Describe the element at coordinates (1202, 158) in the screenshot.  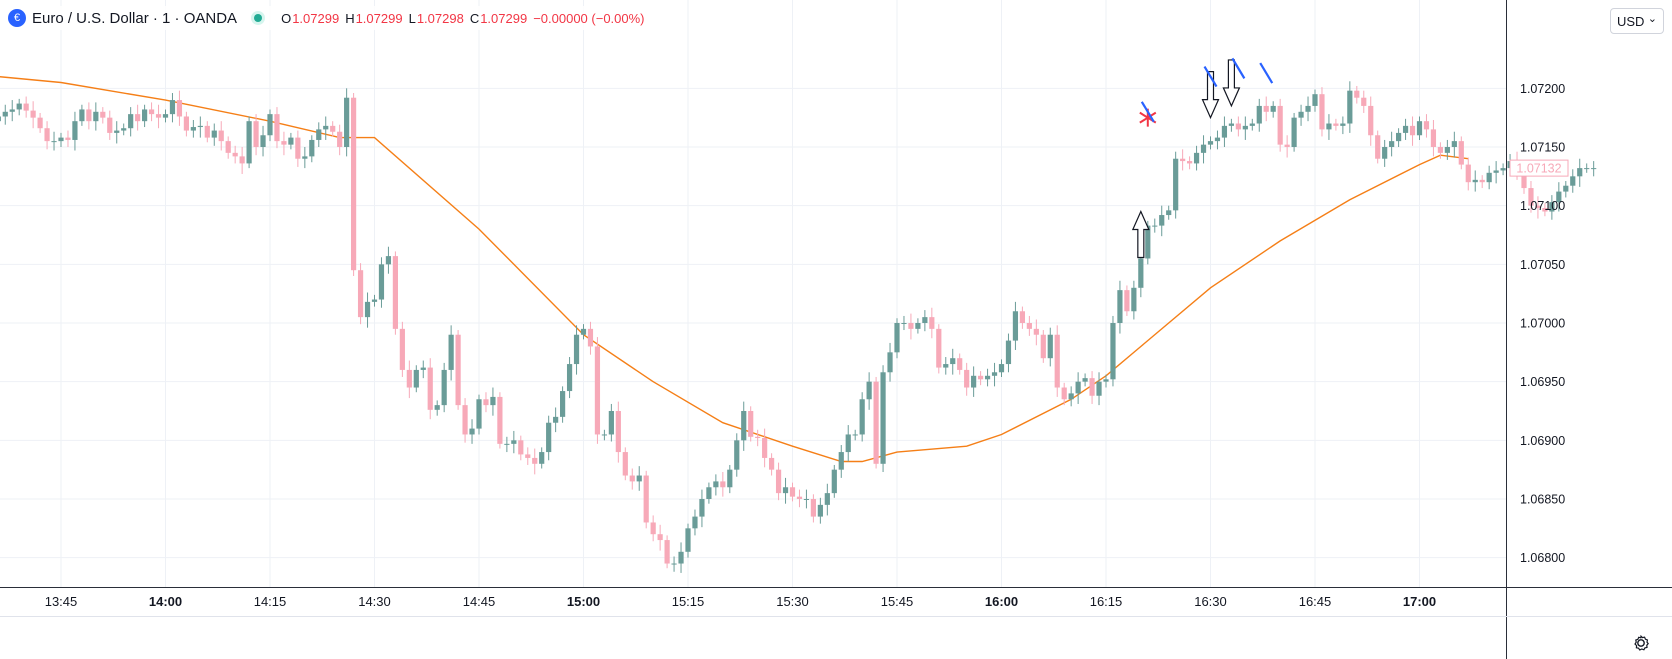
I see `annotations` at that location.